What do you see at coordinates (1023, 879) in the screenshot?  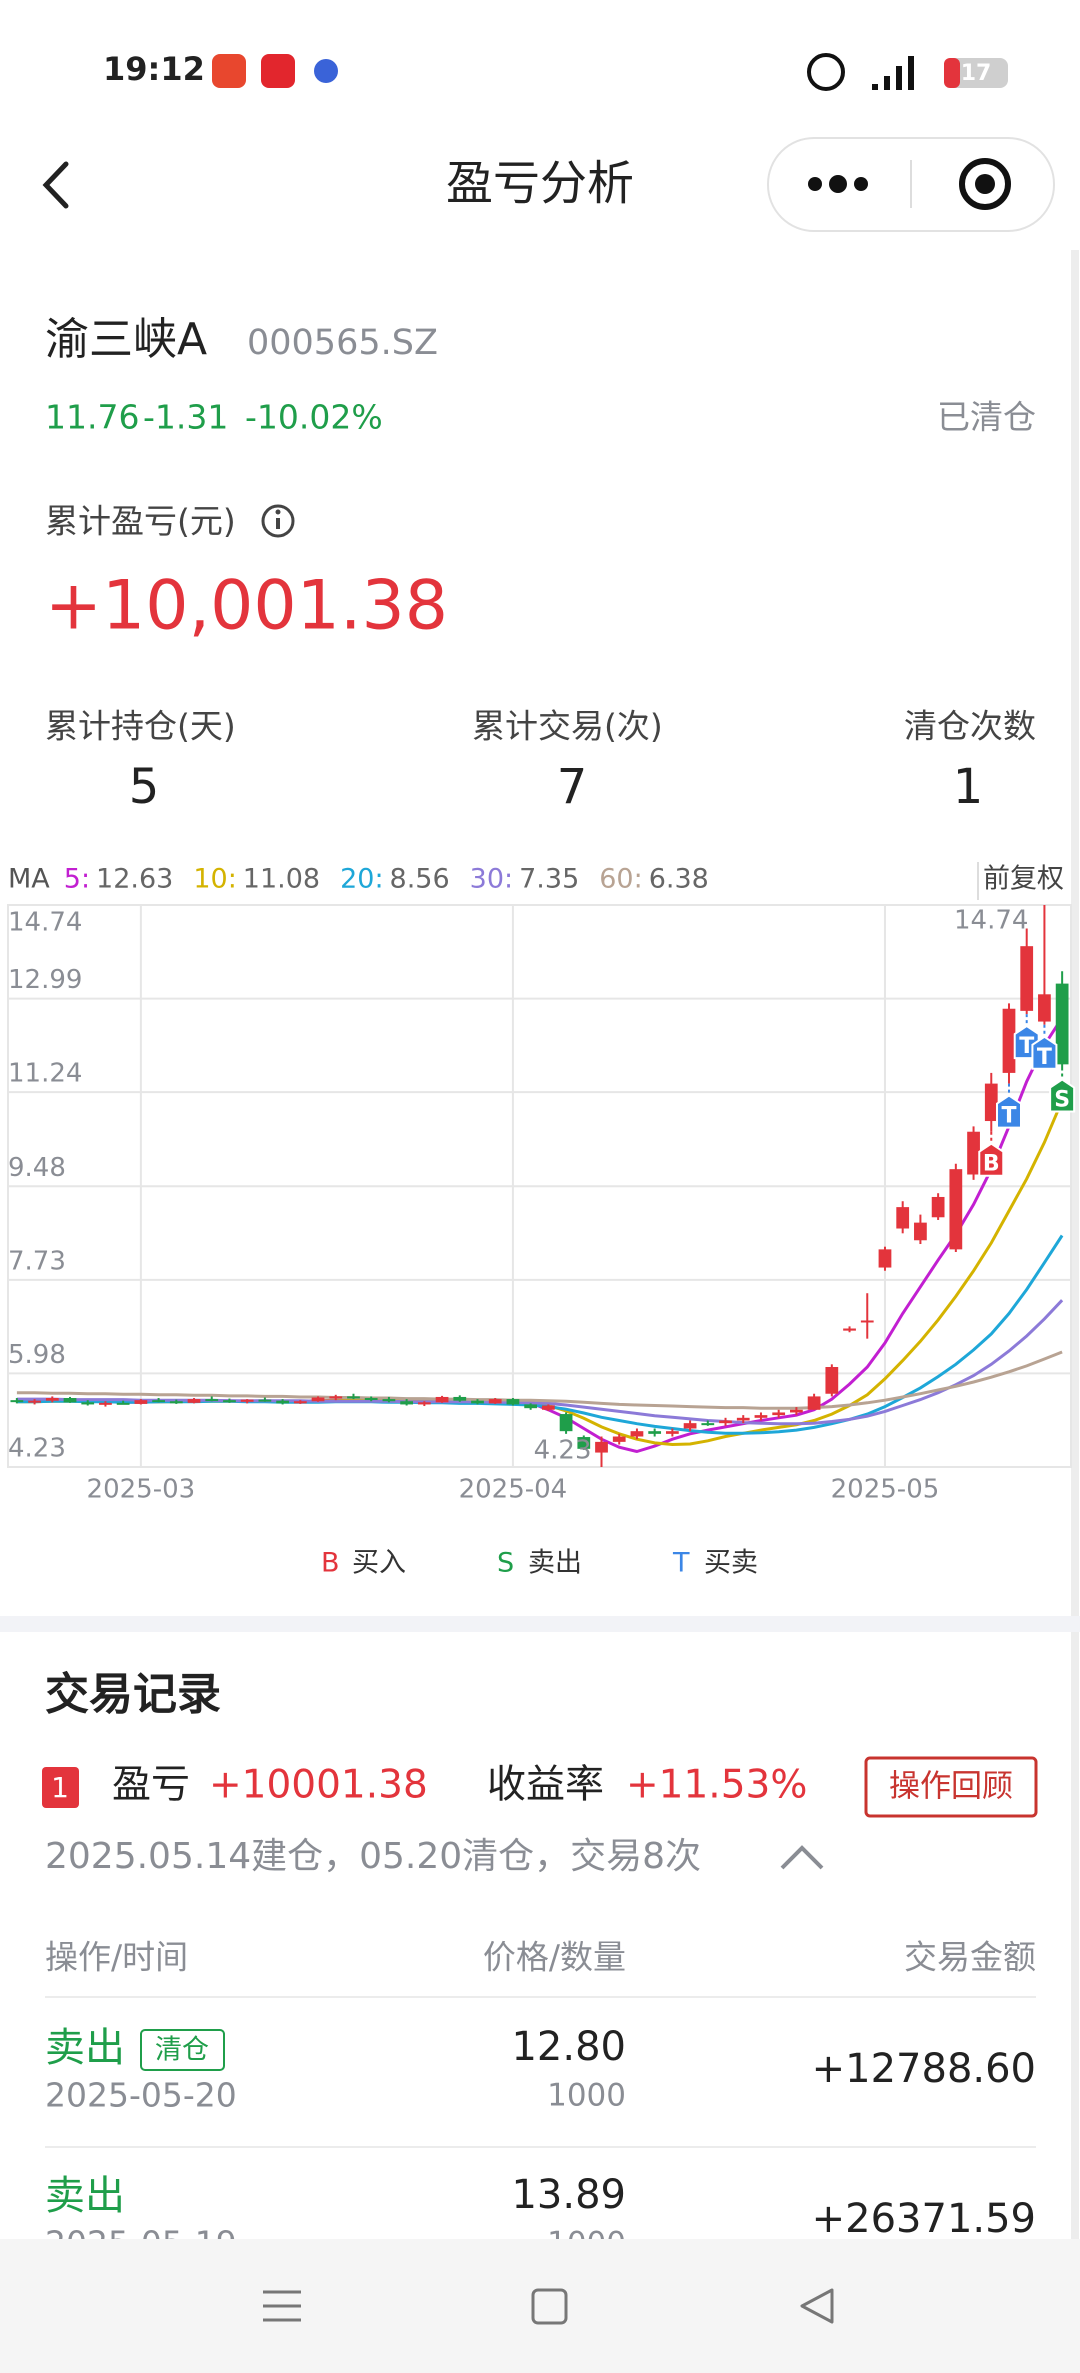 I see `adjust-label: 前复权` at bounding box center [1023, 879].